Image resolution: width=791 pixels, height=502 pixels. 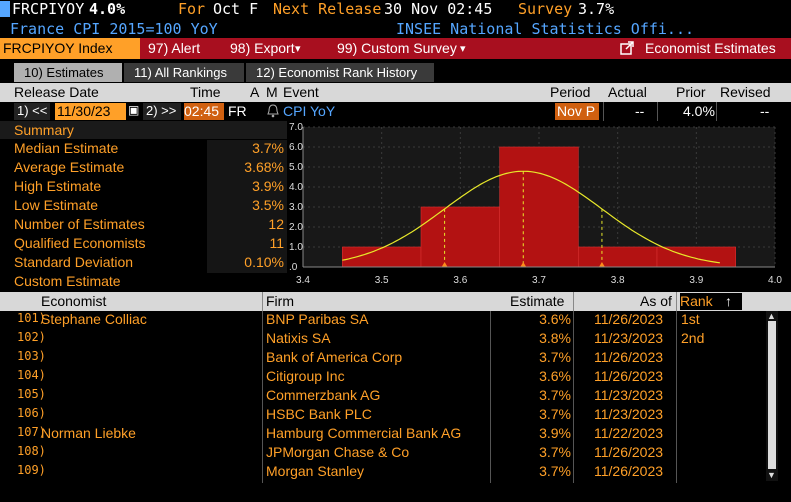 I want to click on custom-survey-button: 99) Custom Survey, so click(x=397, y=48).